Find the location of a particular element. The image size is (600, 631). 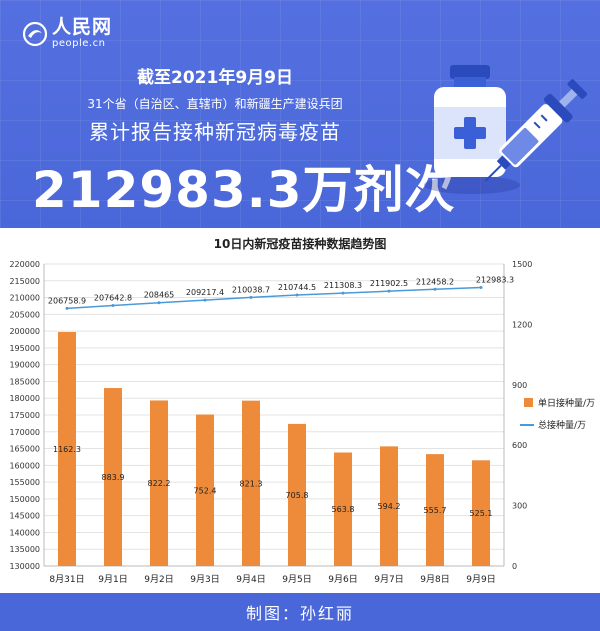

left-tick-label: 220000 is located at coordinates (24, 264).